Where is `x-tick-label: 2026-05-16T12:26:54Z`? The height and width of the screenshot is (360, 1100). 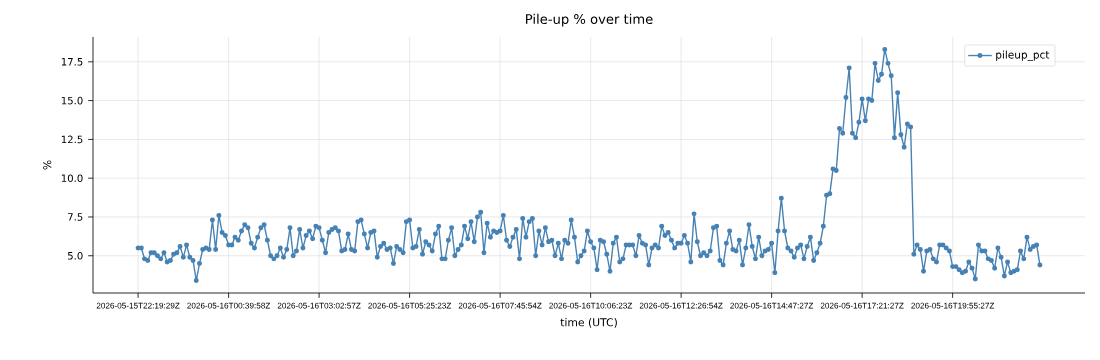
x-tick-label: 2026-05-16T12:26:54Z is located at coordinates (681, 305).